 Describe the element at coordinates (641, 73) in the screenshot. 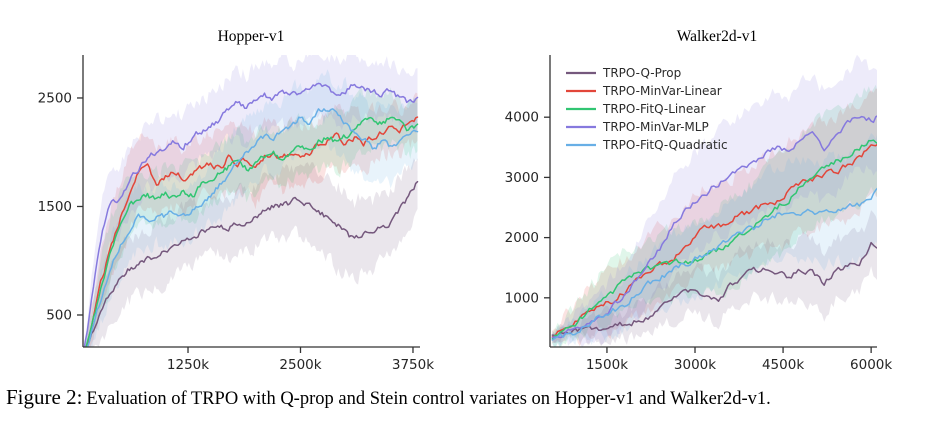

I see `legend-label: TRPO-Q-Prop` at that location.